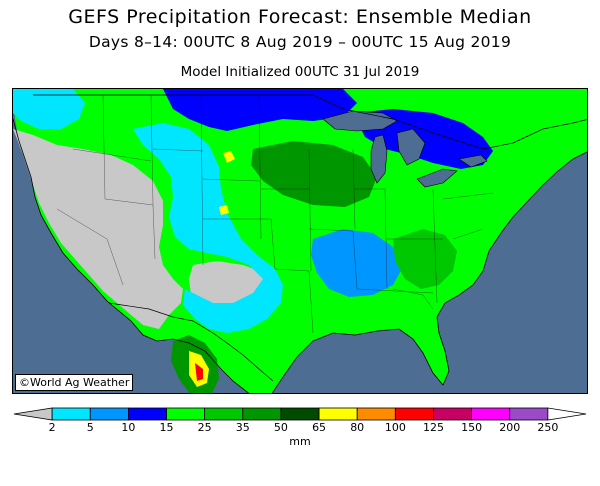 The image size is (600, 486). I want to click on us-canada-border, so click(310, 122).